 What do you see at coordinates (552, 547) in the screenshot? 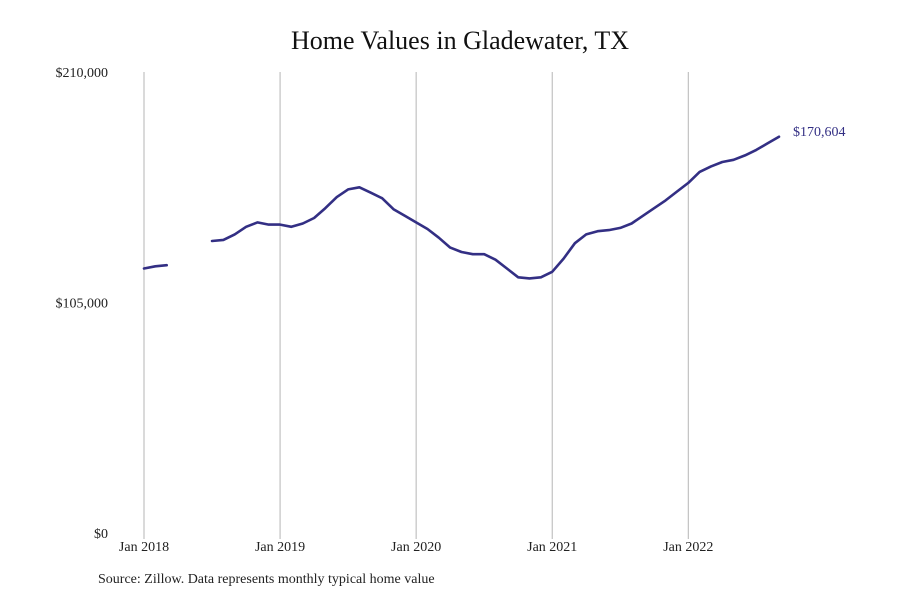
I see `x-tick-label: Jan 2021` at bounding box center [552, 547].